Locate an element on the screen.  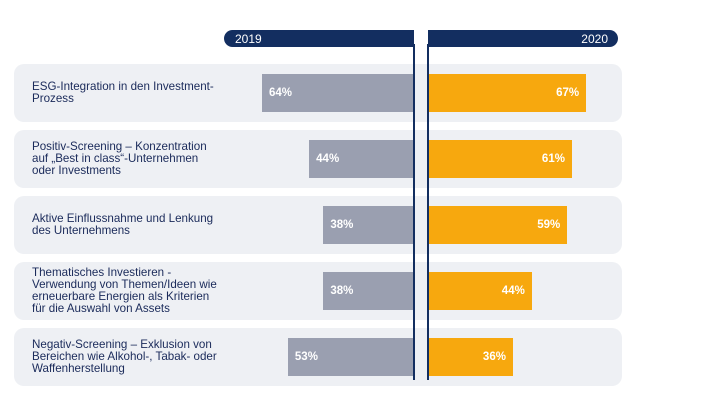
bar-2020: 67% is located at coordinates (507, 93).